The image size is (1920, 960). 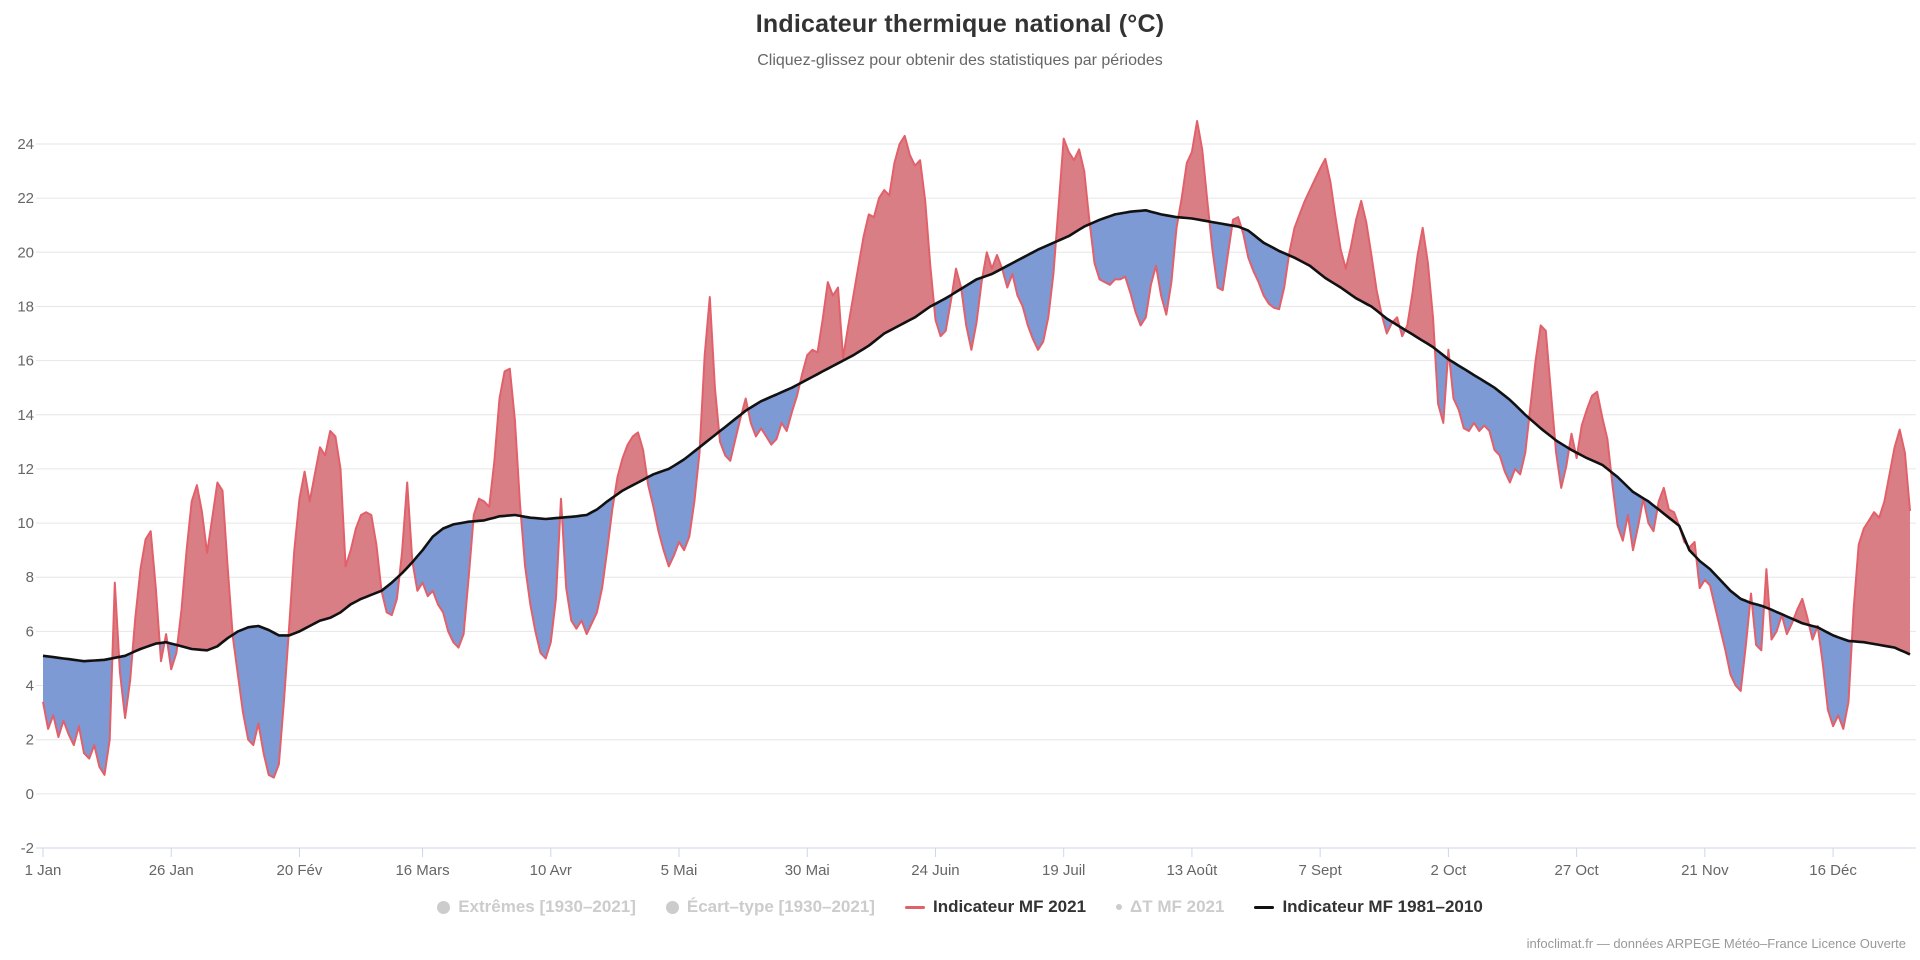 I want to click on x-tick-label: 24 Juin, so click(x=935, y=870).